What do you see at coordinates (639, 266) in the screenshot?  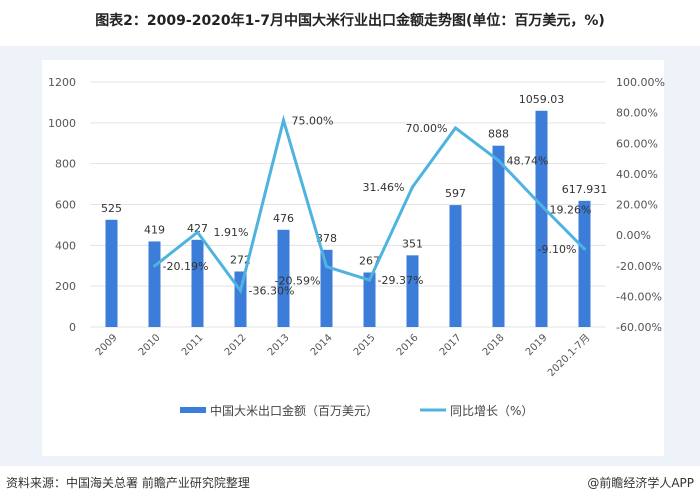 I see `y-right-tick-label: -20.00%` at bounding box center [639, 266].